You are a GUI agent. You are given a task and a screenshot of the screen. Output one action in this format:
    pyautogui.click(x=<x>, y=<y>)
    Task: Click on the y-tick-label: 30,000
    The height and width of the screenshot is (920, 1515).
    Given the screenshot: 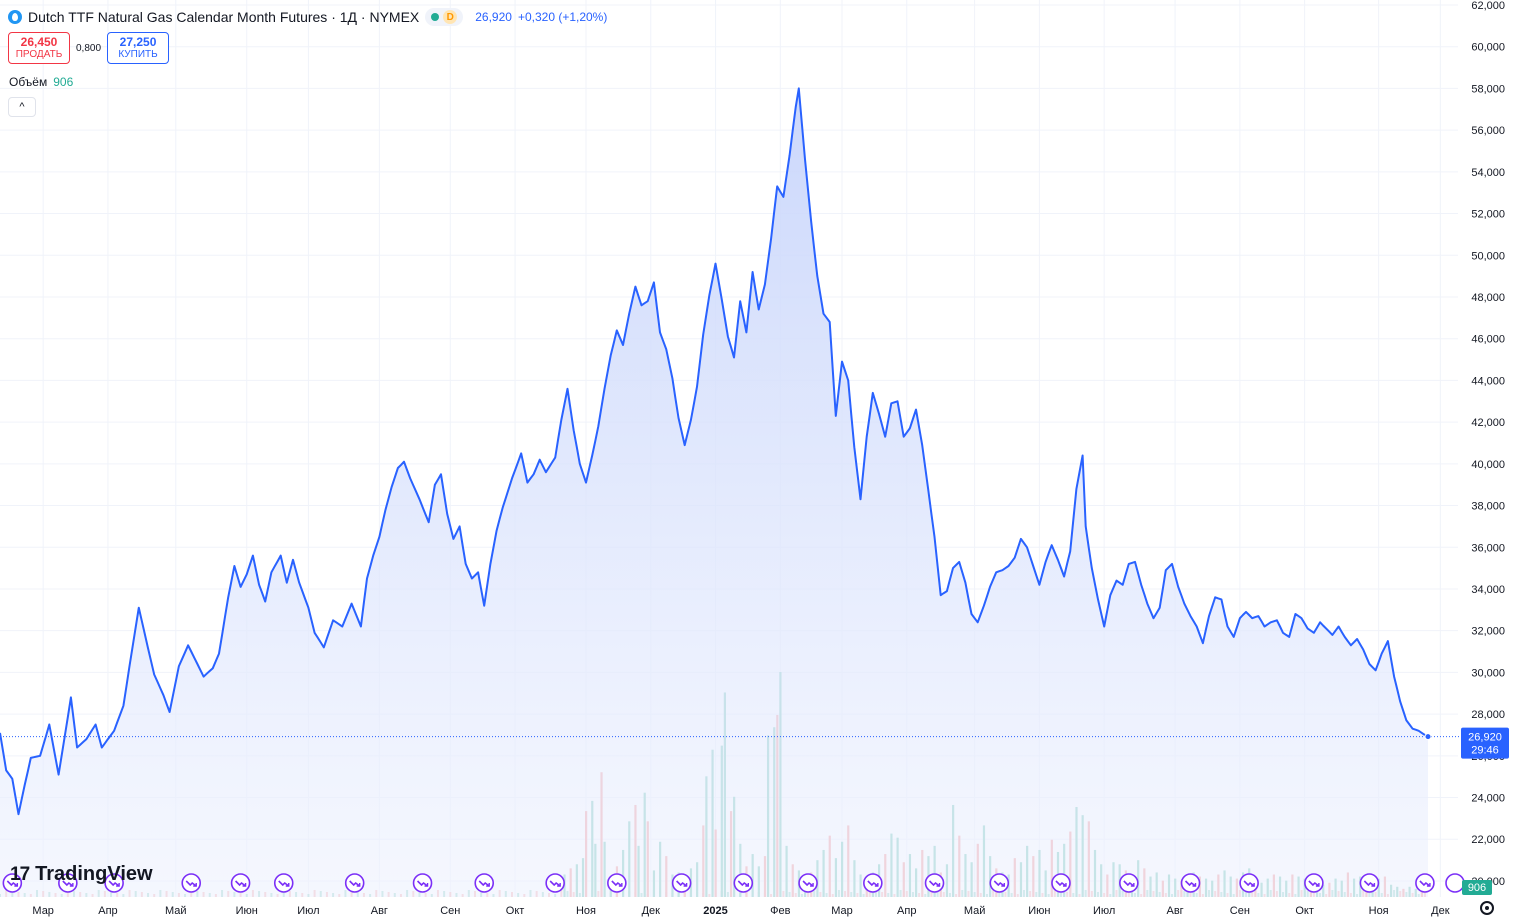 What is the action you would take?
    pyautogui.click(x=1488, y=673)
    